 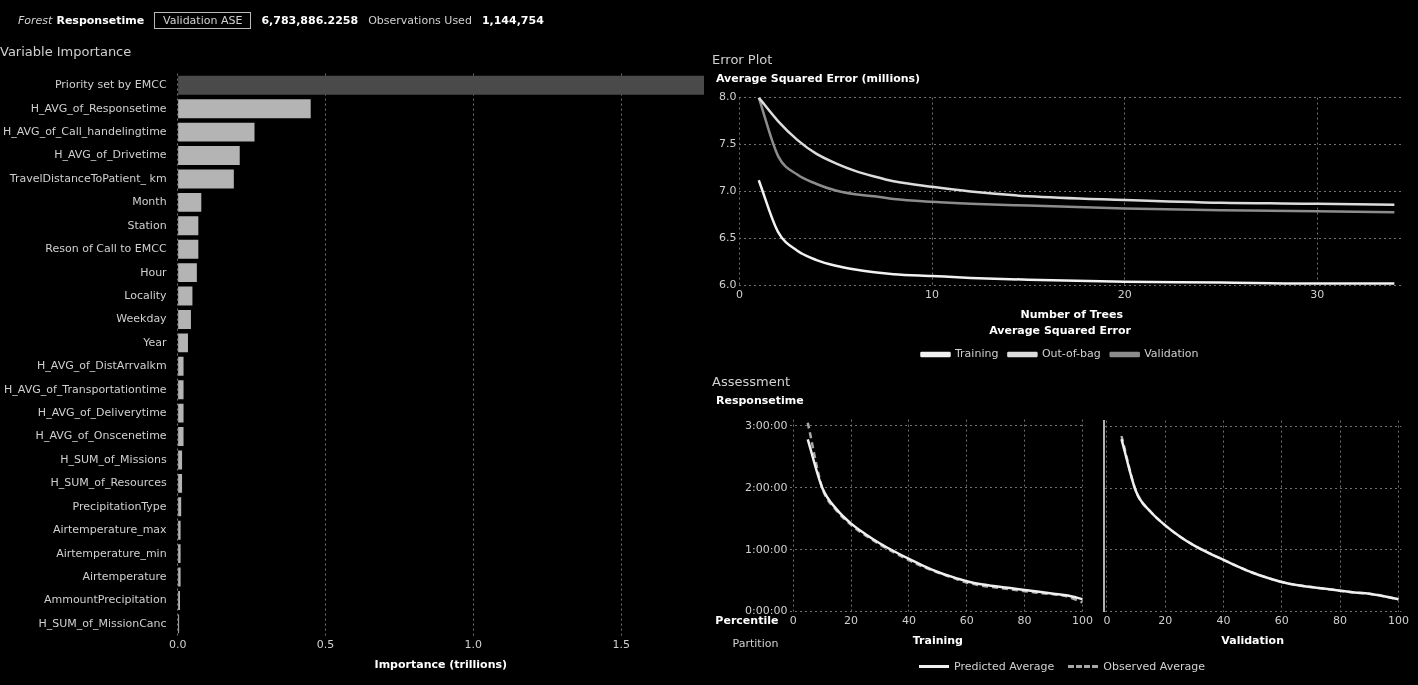 What do you see at coordinates (111, 553) in the screenshot?
I see `y-tick-label: Airtemperature_min` at bounding box center [111, 553].